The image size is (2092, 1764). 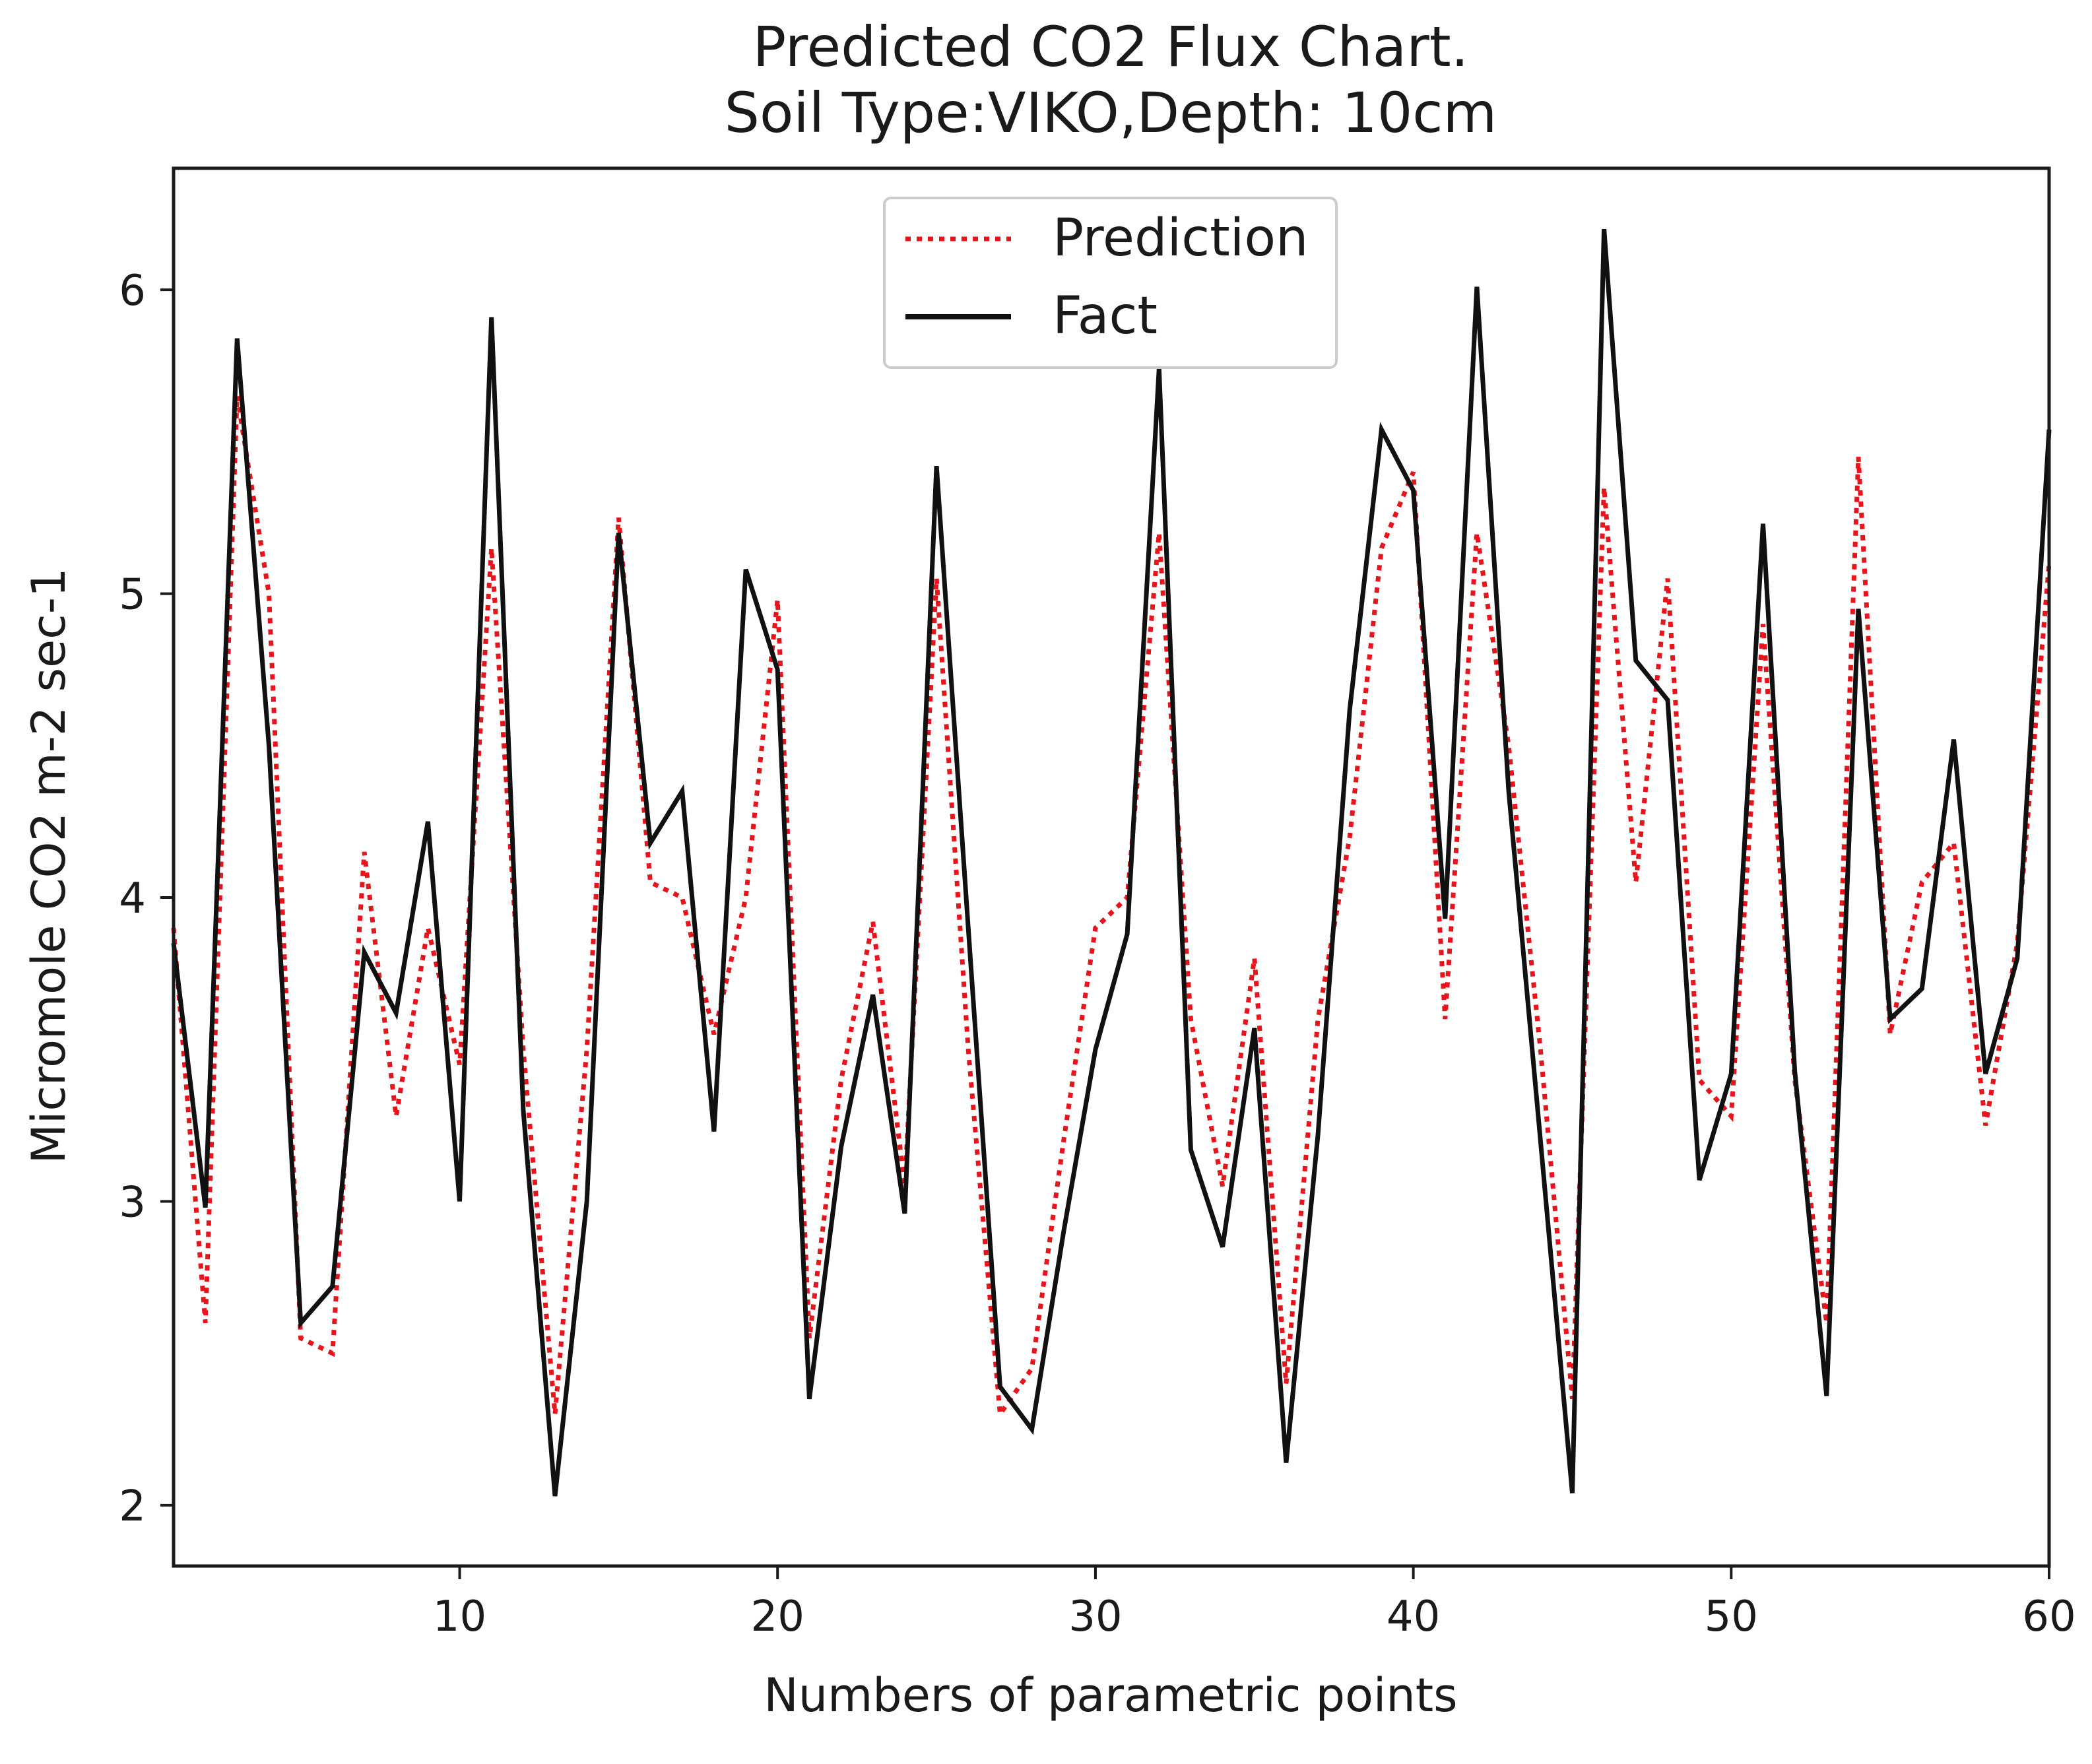 I want to click on legend: Prediction Fact, so click(x=1111, y=283).